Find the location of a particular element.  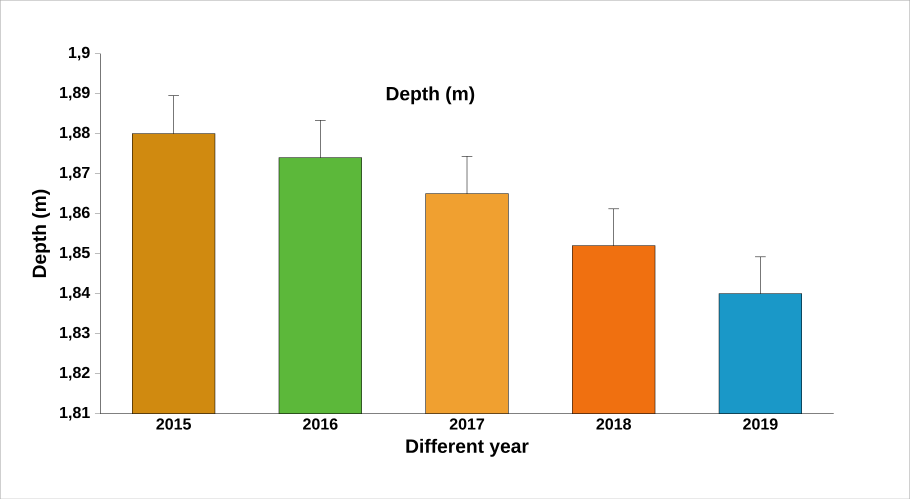

y-tick-label: 1,9 is located at coordinates (79, 53).